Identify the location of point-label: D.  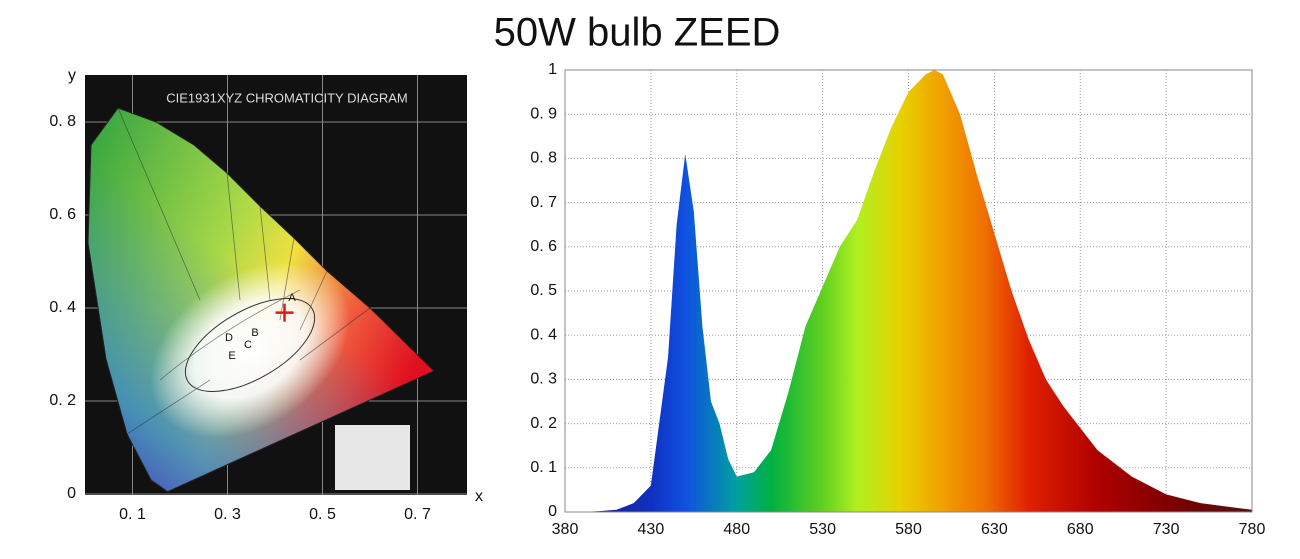
(229, 338).